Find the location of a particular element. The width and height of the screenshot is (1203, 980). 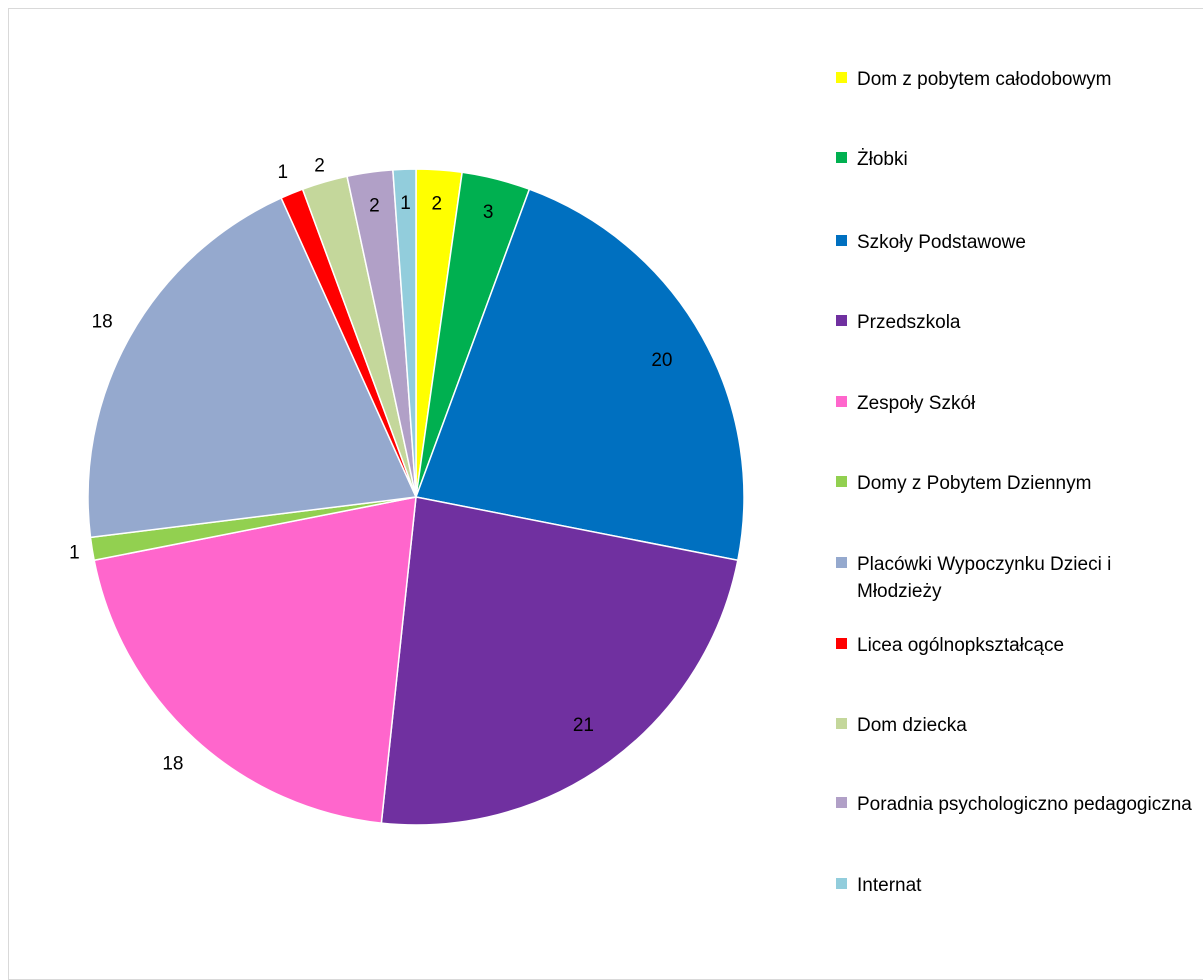

legend-label: Domy z Pobytem Dziennym is located at coordinates (974, 483).